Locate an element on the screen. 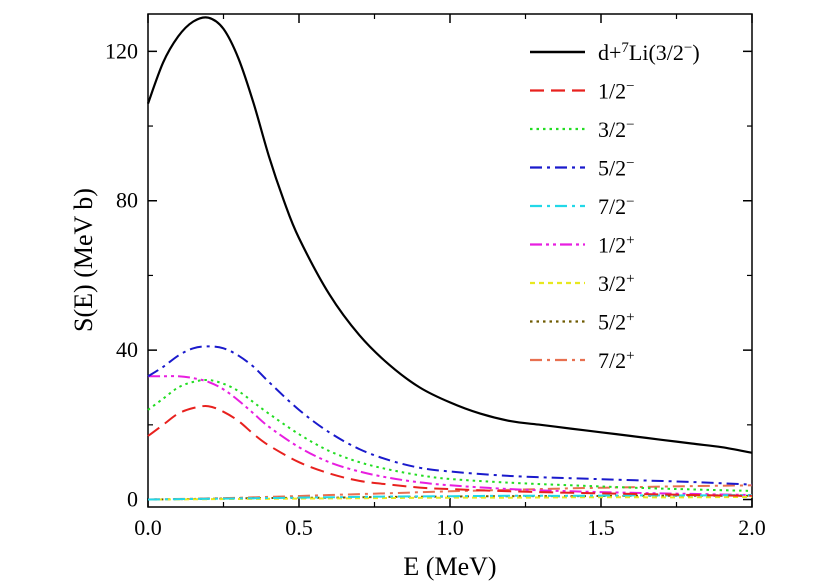  x-tick-label: 0.5 is located at coordinates (299, 527).